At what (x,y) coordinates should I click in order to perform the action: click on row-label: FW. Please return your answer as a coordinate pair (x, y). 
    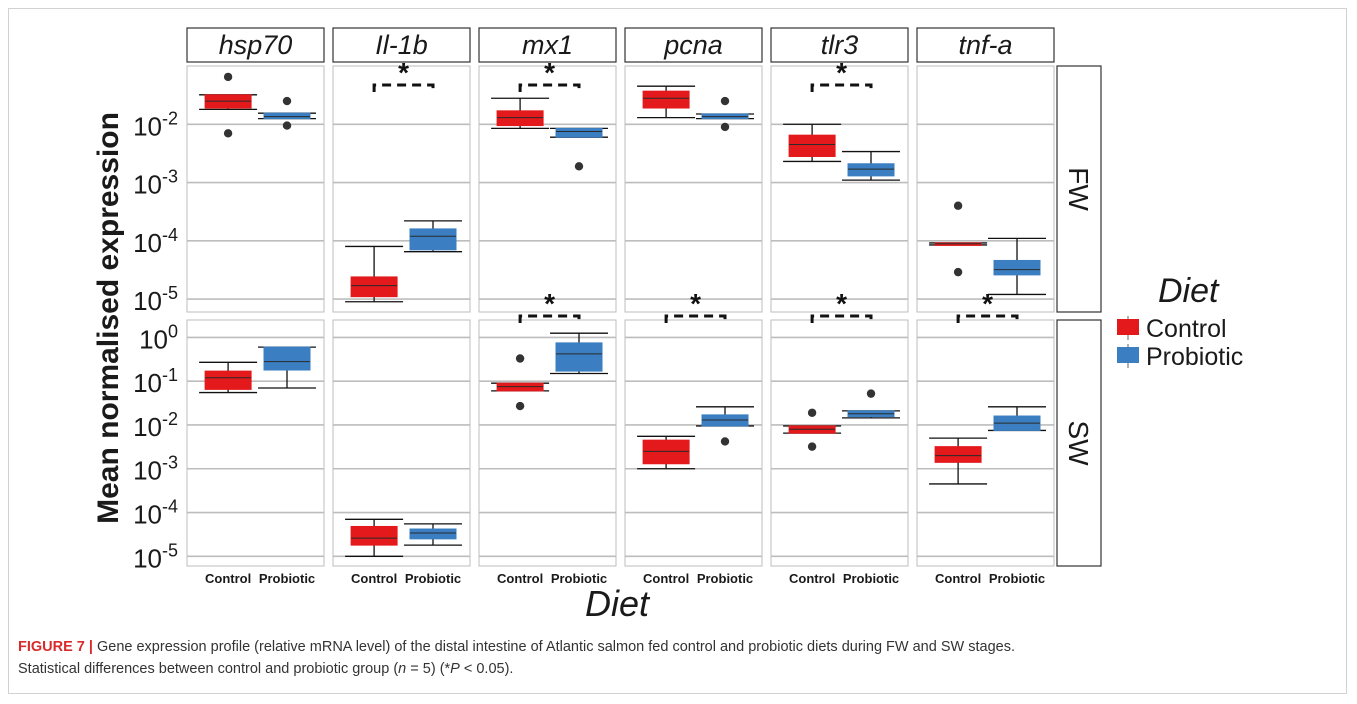
    Looking at the image, I should click on (1078, 189).